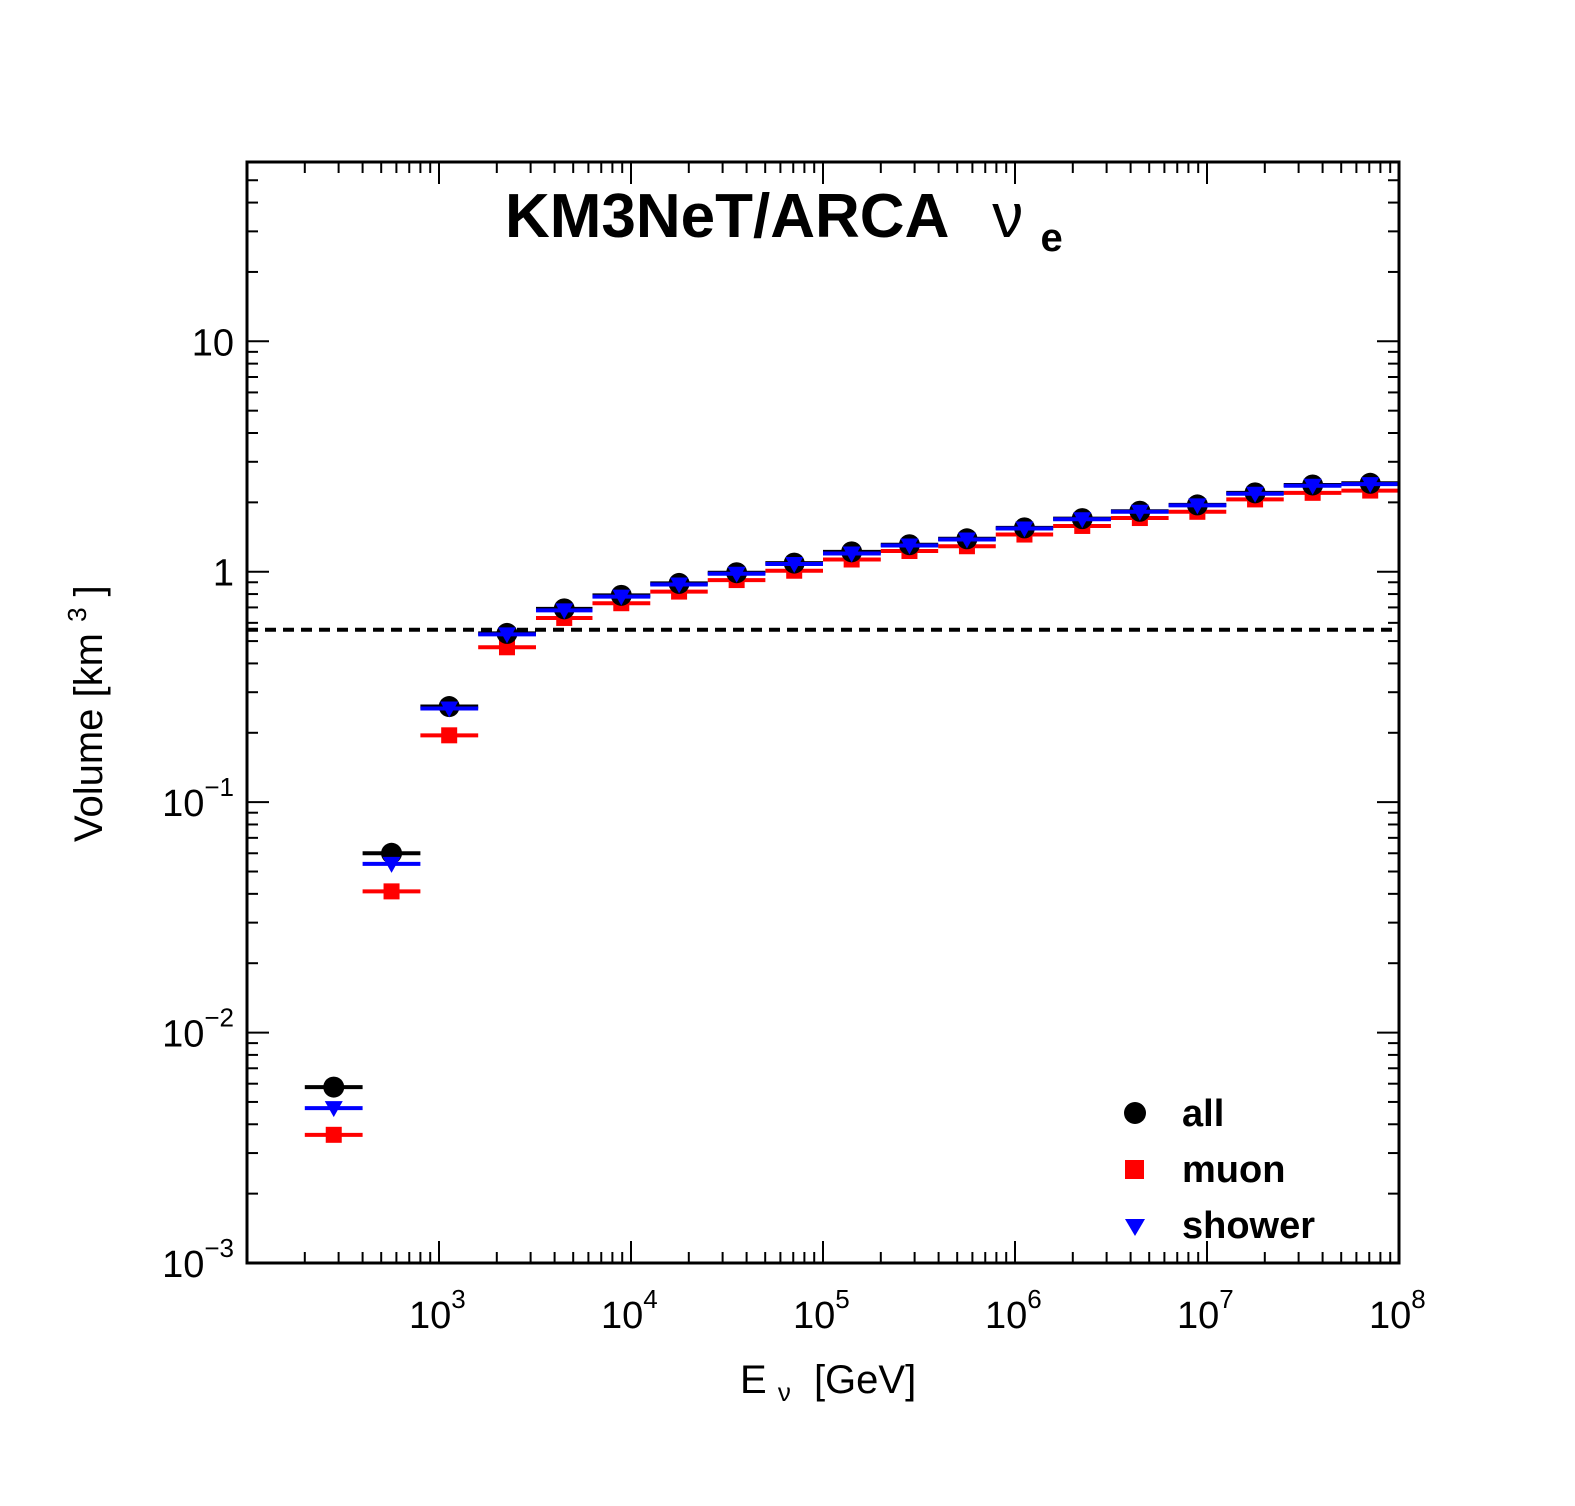 The width and height of the screenshot is (1575, 1506). Describe the element at coordinates (727, 216) in the screenshot. I see `chart-title-text: KM3NeT/ARCA` at that location.